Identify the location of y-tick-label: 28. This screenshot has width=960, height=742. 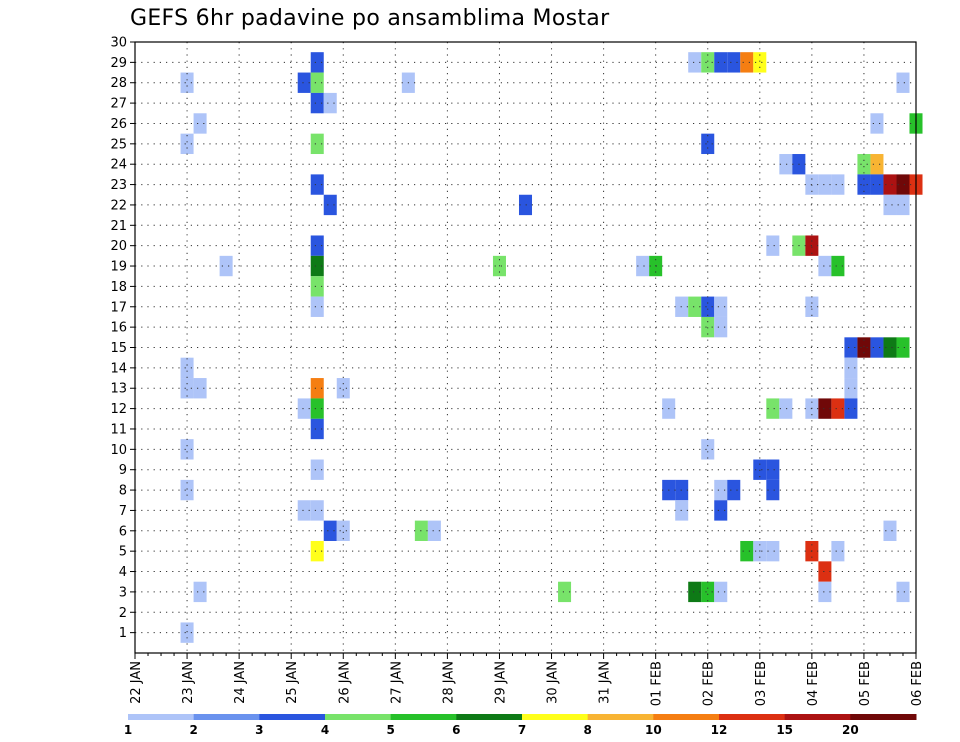
(118, 83).